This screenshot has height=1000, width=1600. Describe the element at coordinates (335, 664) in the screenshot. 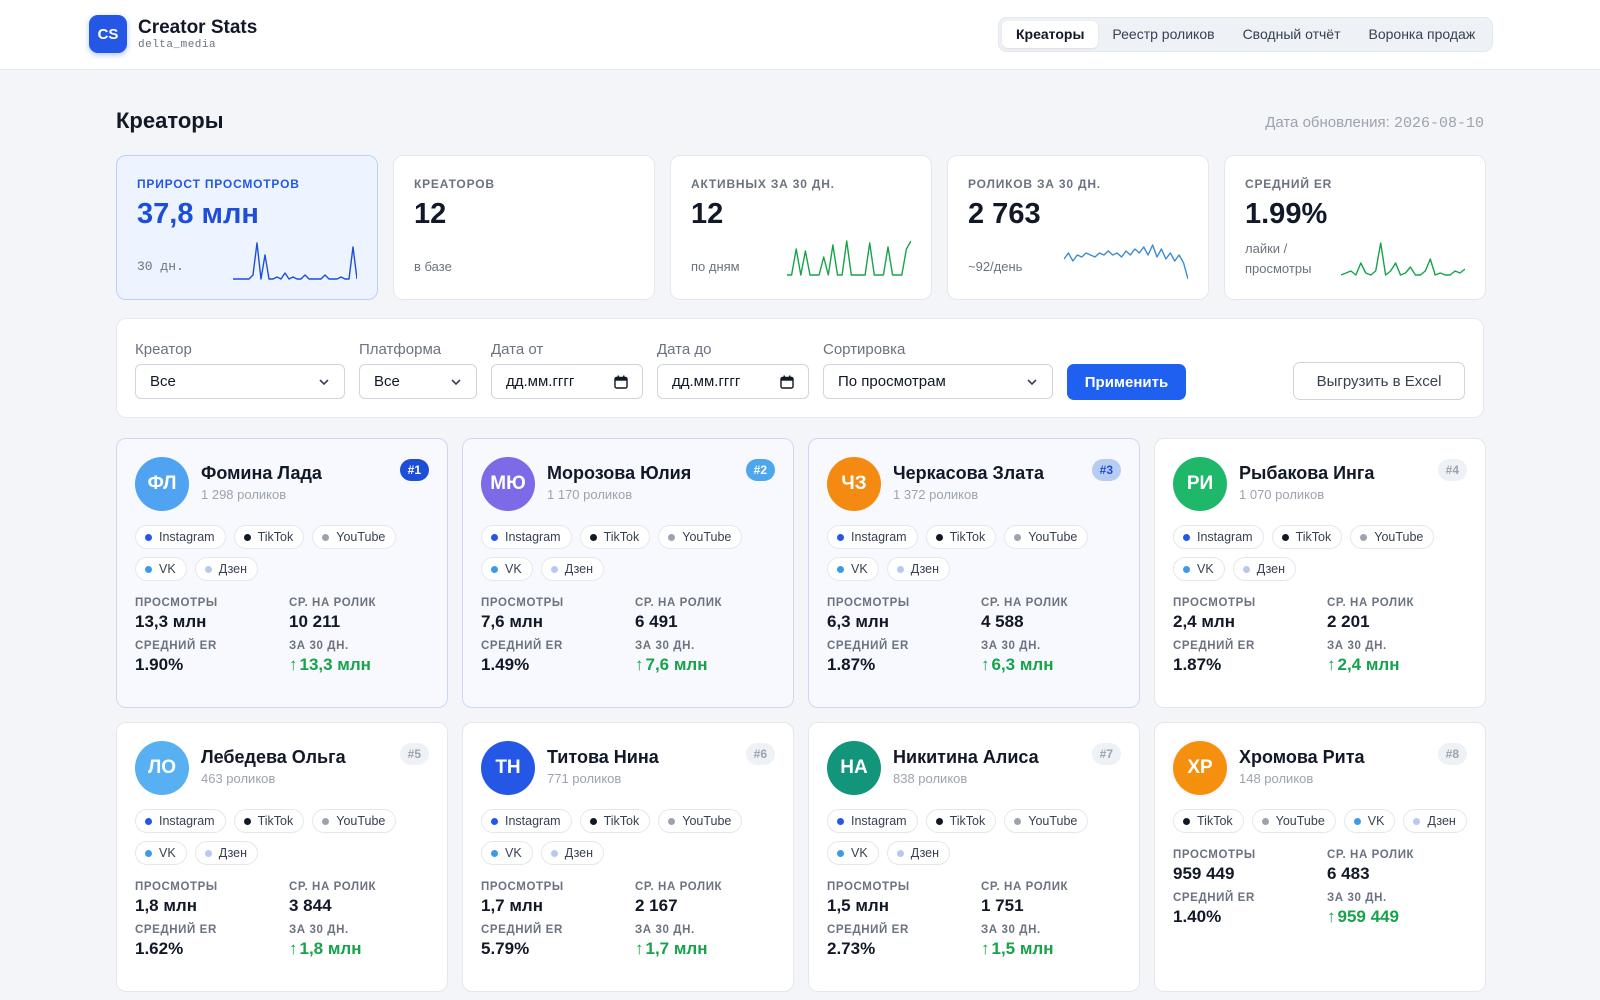

I see `growth-value: 13,3 млн` at that location.